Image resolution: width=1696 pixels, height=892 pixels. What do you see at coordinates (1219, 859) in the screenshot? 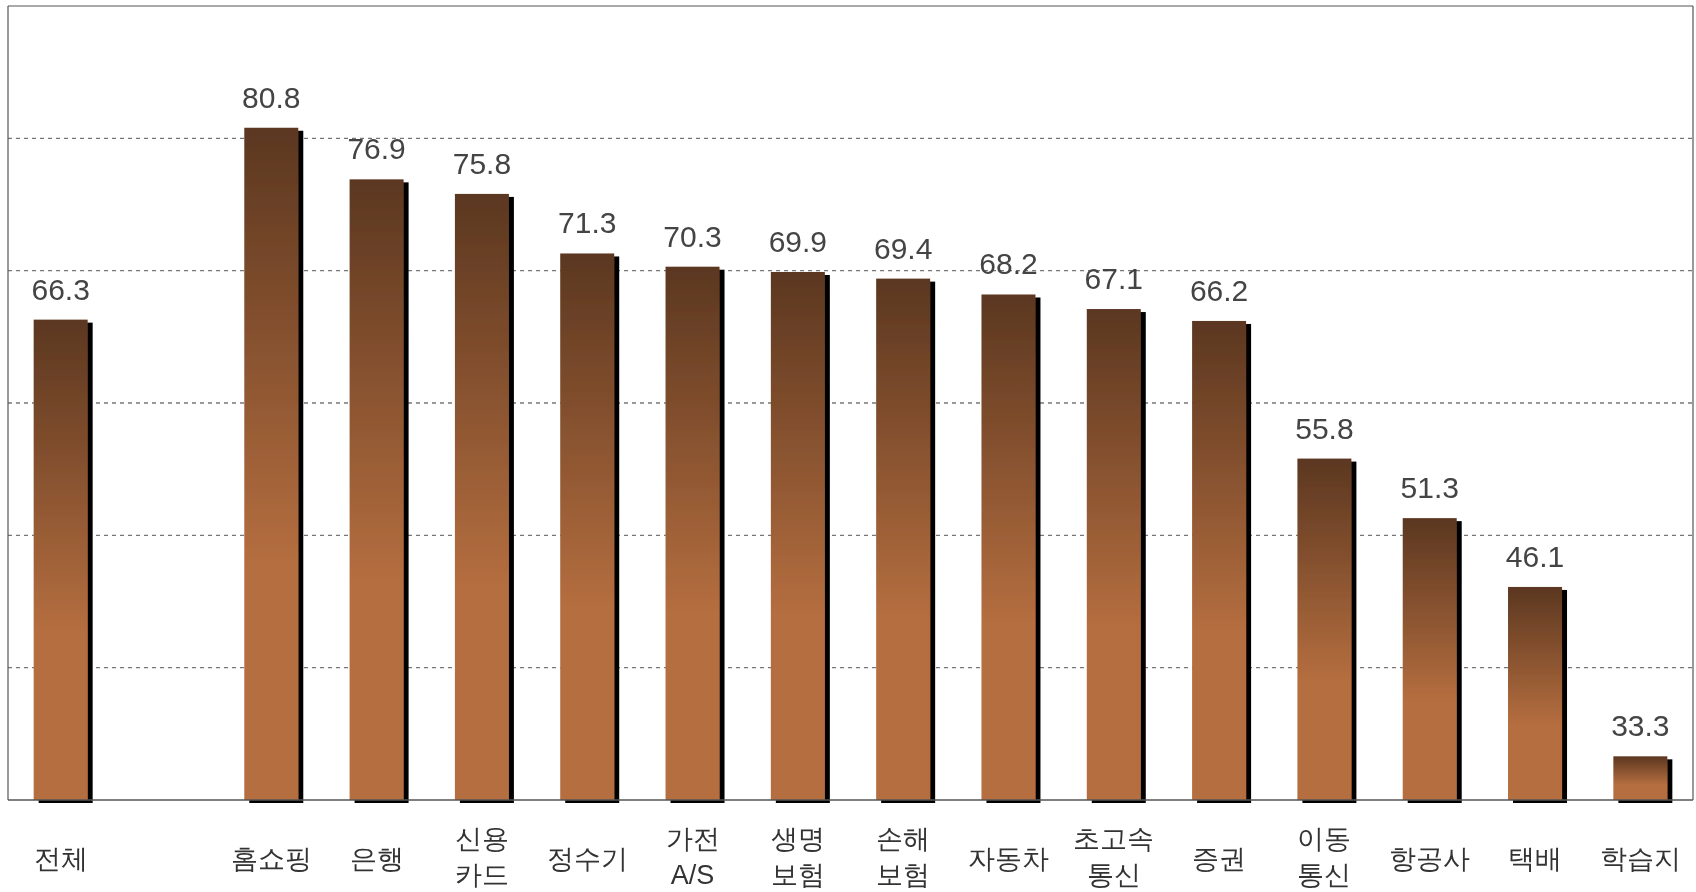
I see `x-tick-label: 증권` at bounding box center [1219, 859].